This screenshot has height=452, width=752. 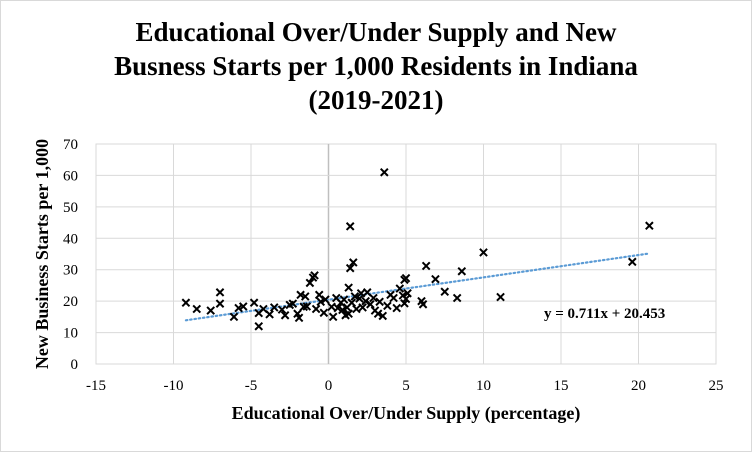 What do you see at coordinates (70, 271) in the screenshot?
I see `y-tick-label: 30` at bounding box center [70, 271].